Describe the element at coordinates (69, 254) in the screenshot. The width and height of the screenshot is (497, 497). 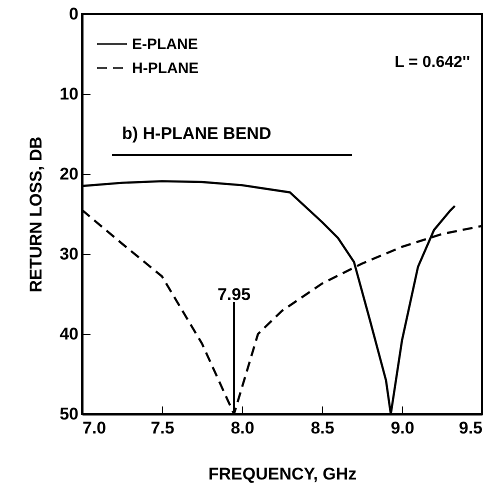
I see `y-tick-label: 30` at that location.